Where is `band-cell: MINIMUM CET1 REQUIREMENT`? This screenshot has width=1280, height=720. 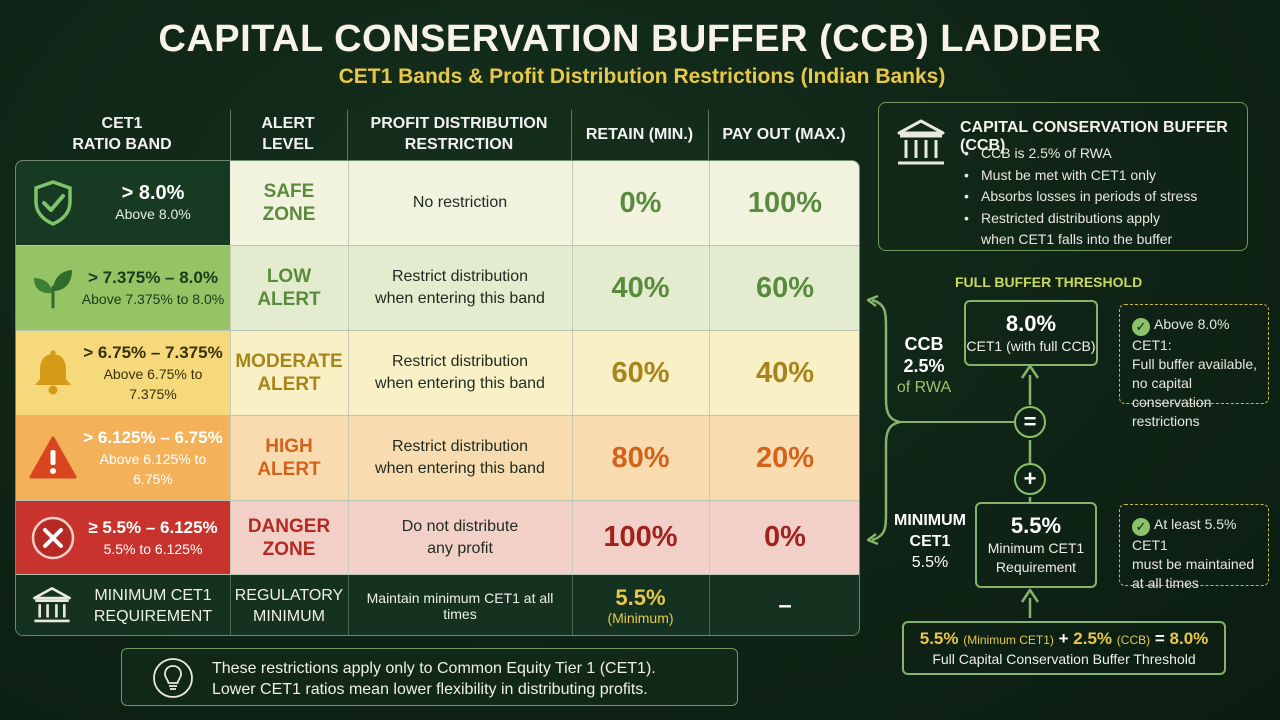
band-cell: MINIMUM CET1 REQUIREMENT is located at coordinates (123, 605).